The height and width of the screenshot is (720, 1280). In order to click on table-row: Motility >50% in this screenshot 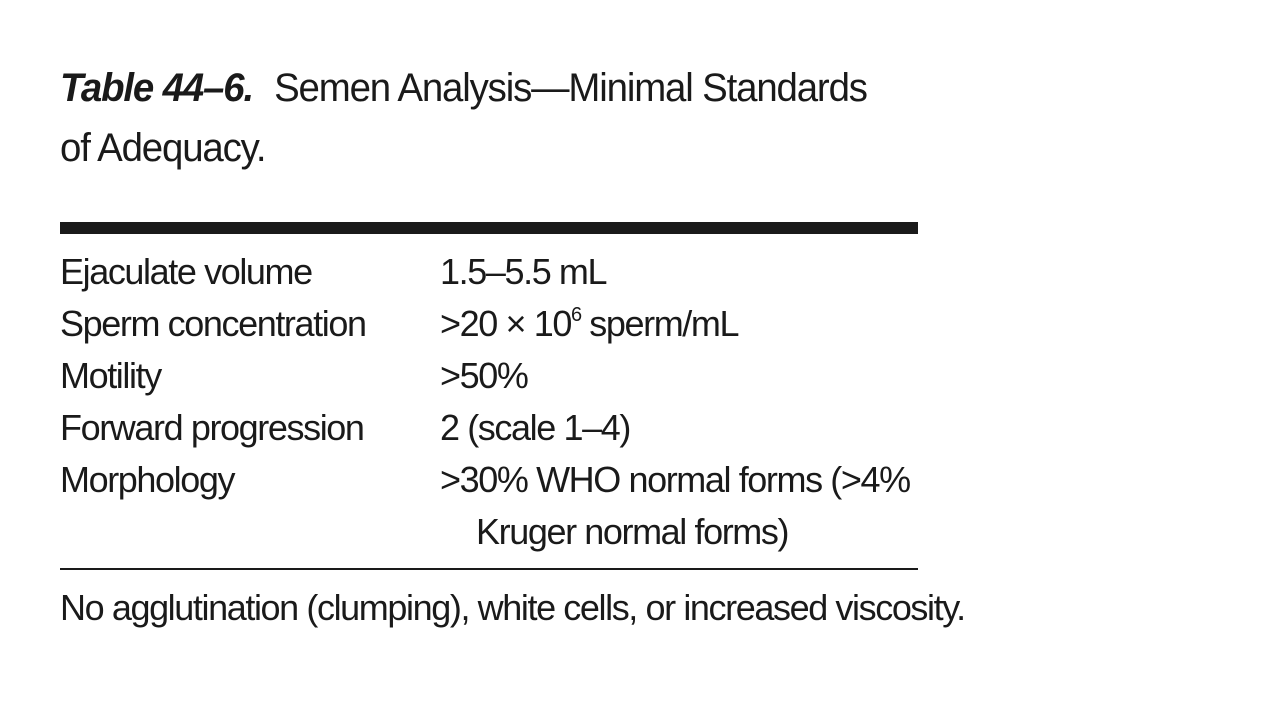, I will do `click(489, 376)`.